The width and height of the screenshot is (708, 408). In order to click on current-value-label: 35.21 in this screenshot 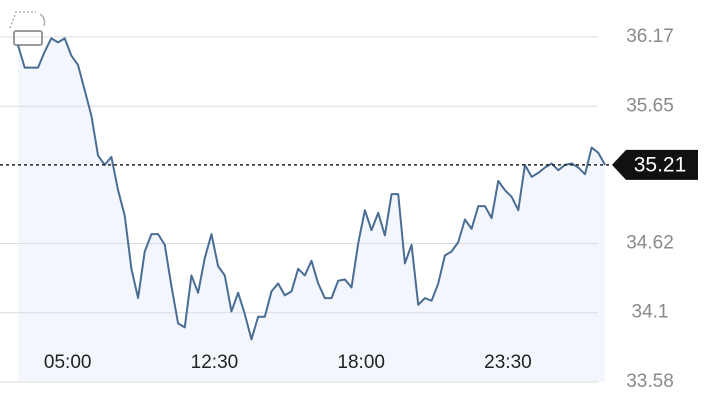, I will do `click(660, 164)`.